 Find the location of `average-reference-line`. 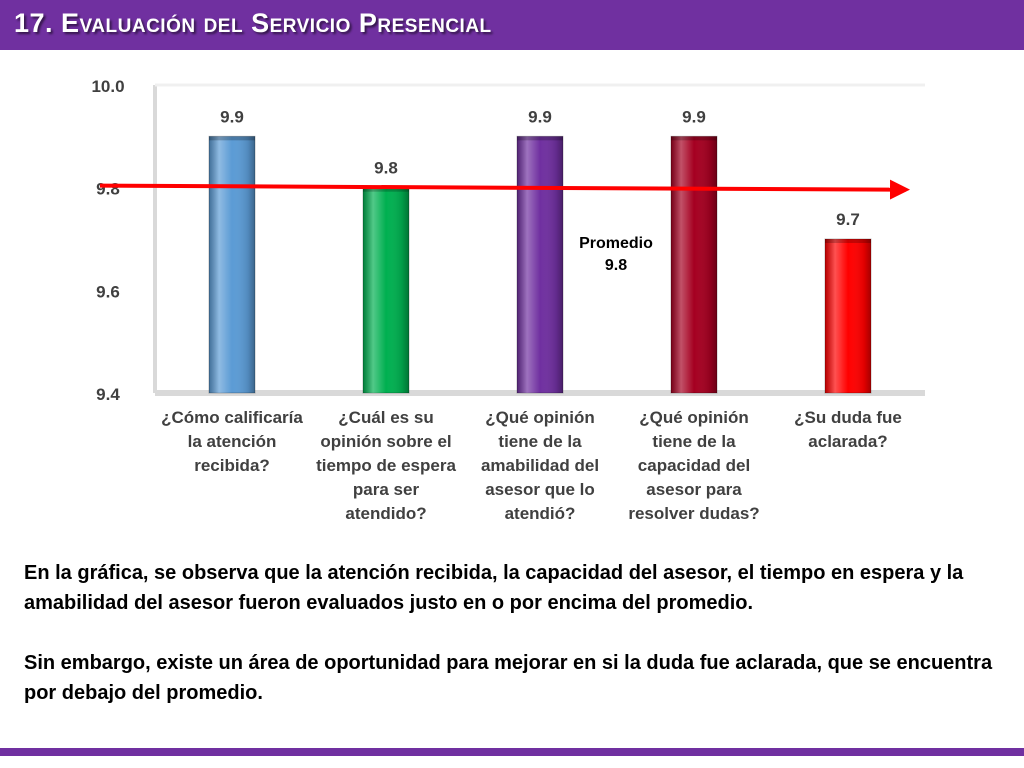

average-reference-line is located at coordinates (504, 189).